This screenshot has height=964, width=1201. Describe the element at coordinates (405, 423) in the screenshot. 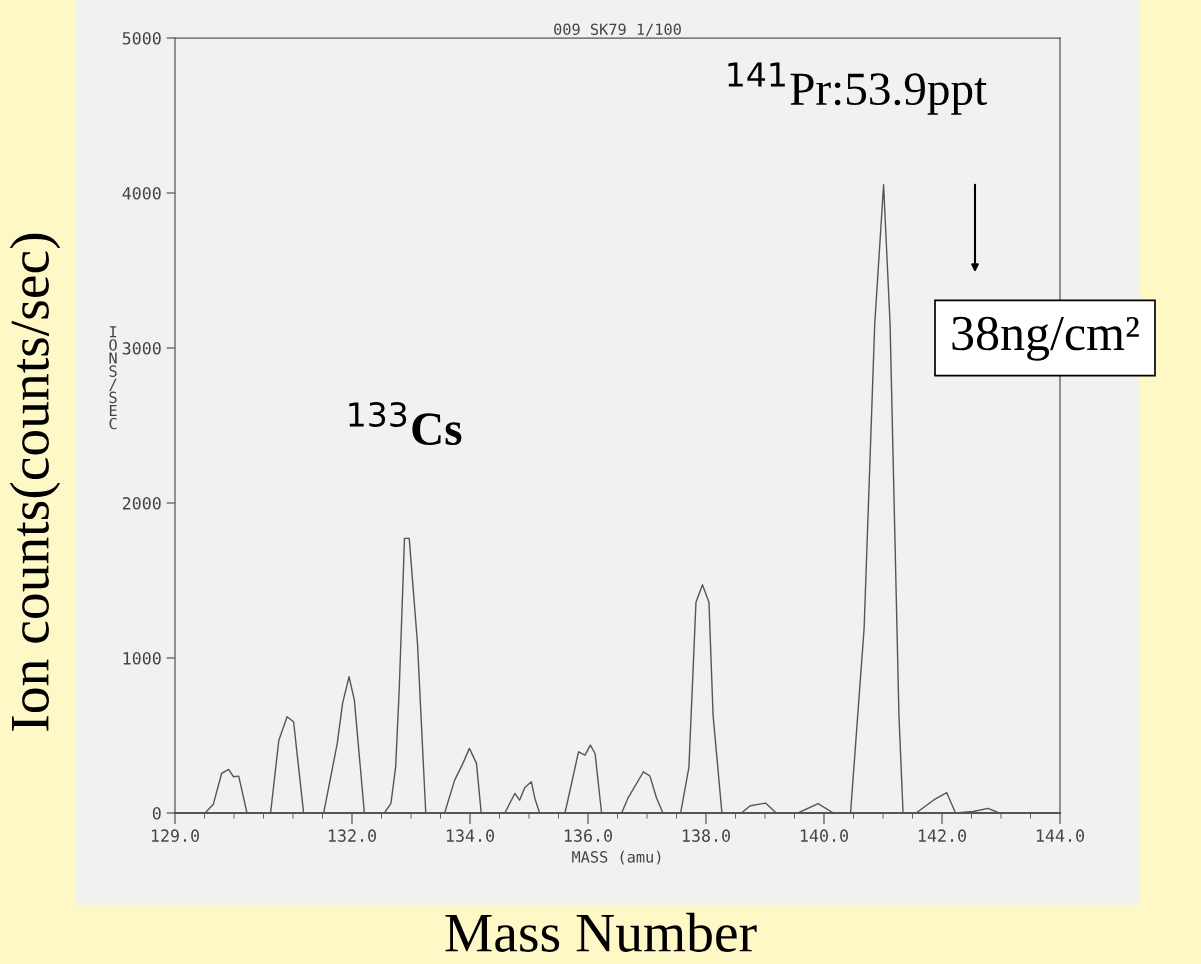

I see `annotation: $^{133}$Cs` at that location.